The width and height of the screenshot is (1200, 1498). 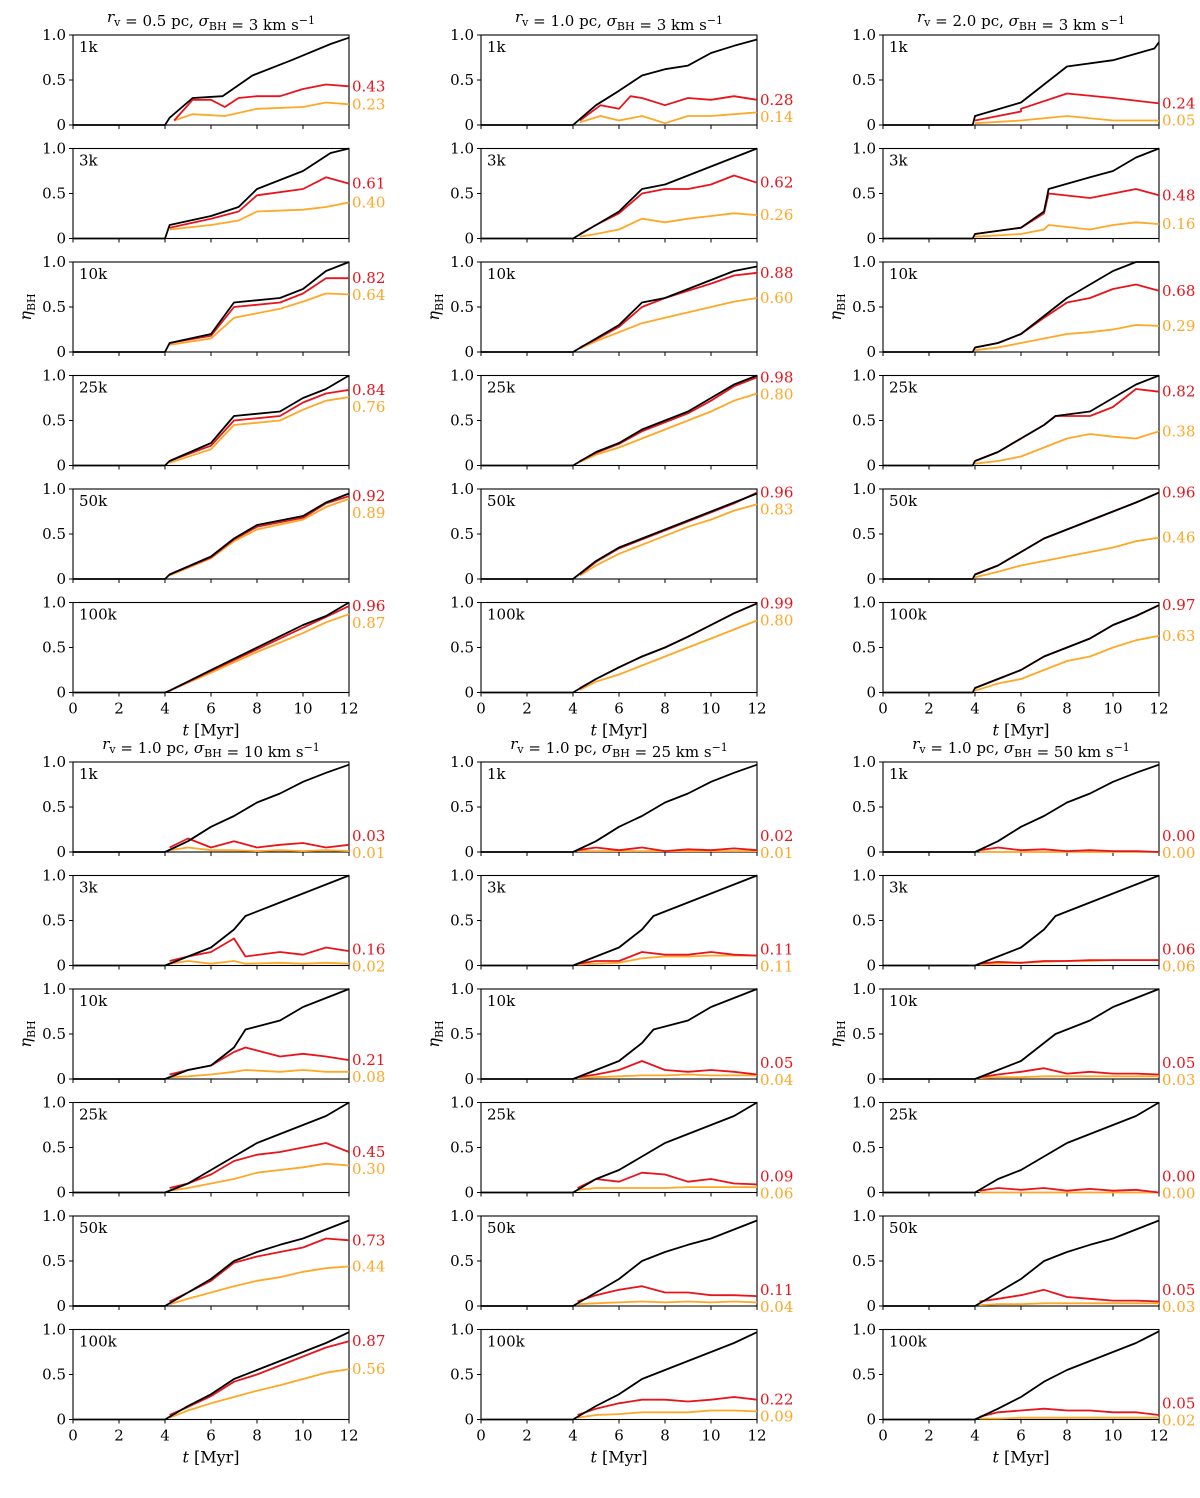 What do you see at coordinates (1178, 224) in the screenshot?
I see `orange-final-label: 0.16` at bounding box center [1178, 224].